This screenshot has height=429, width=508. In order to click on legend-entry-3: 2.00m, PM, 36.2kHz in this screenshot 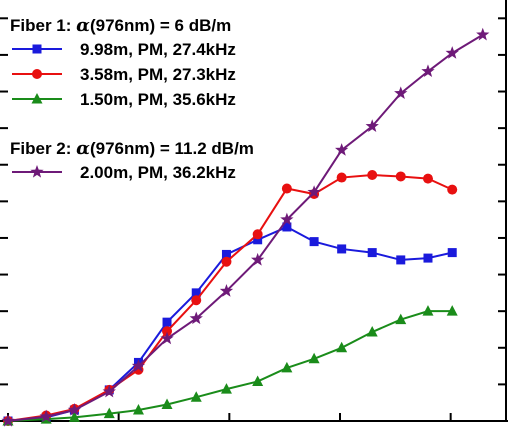, I will do `click(124, 172)`.